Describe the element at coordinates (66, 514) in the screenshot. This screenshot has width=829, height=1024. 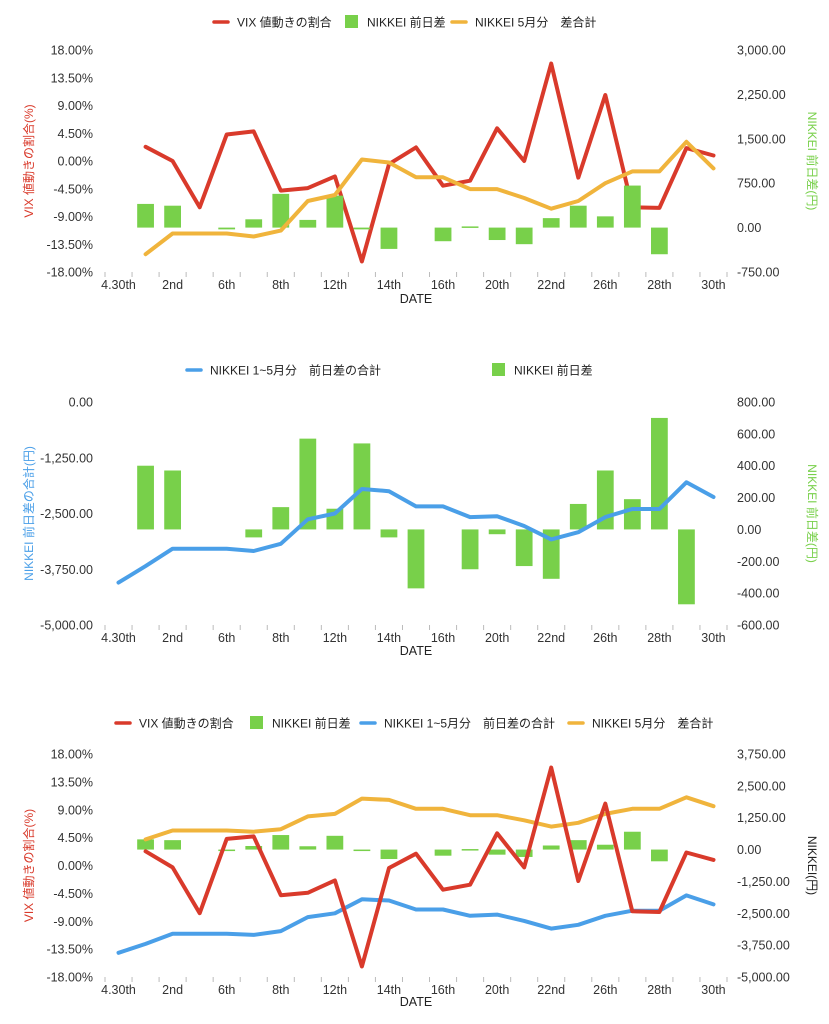
I see `y-tick-left: -2,500.00` at that location.